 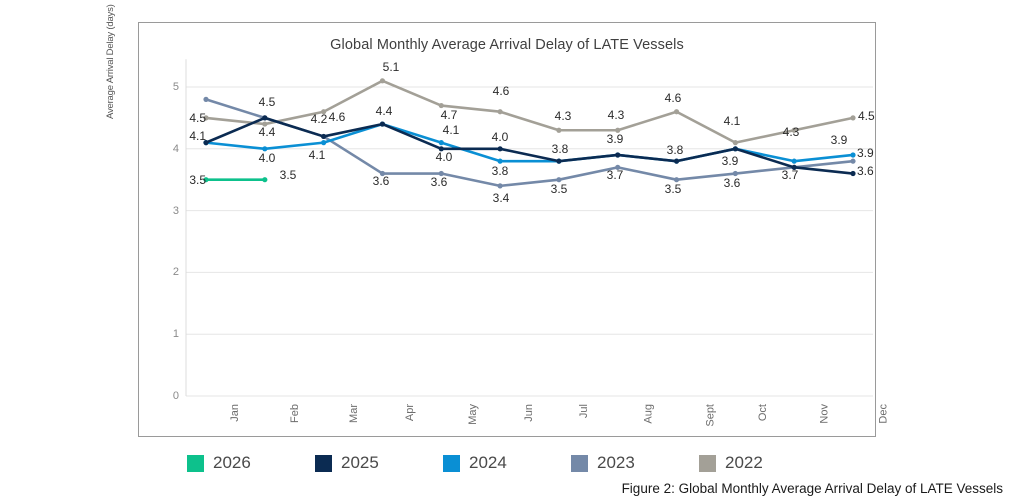 What do you see at coordinates (488, 462) in the screenshot?
I see `legend-label-2024: 2024` at bounding box center [488, 462].